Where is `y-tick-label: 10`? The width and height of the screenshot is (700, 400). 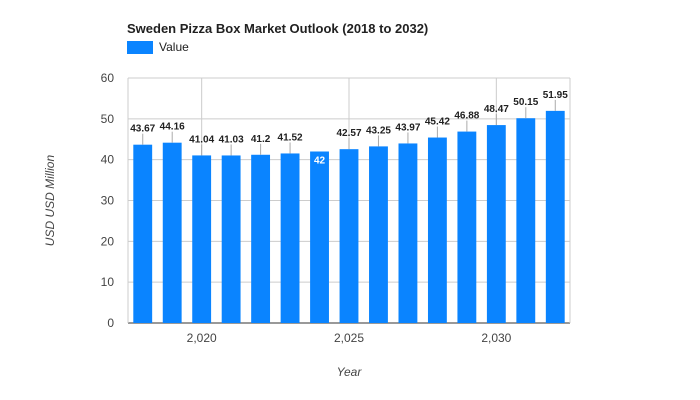
y-tick-label: 10 is located at coordinates (108, 282).